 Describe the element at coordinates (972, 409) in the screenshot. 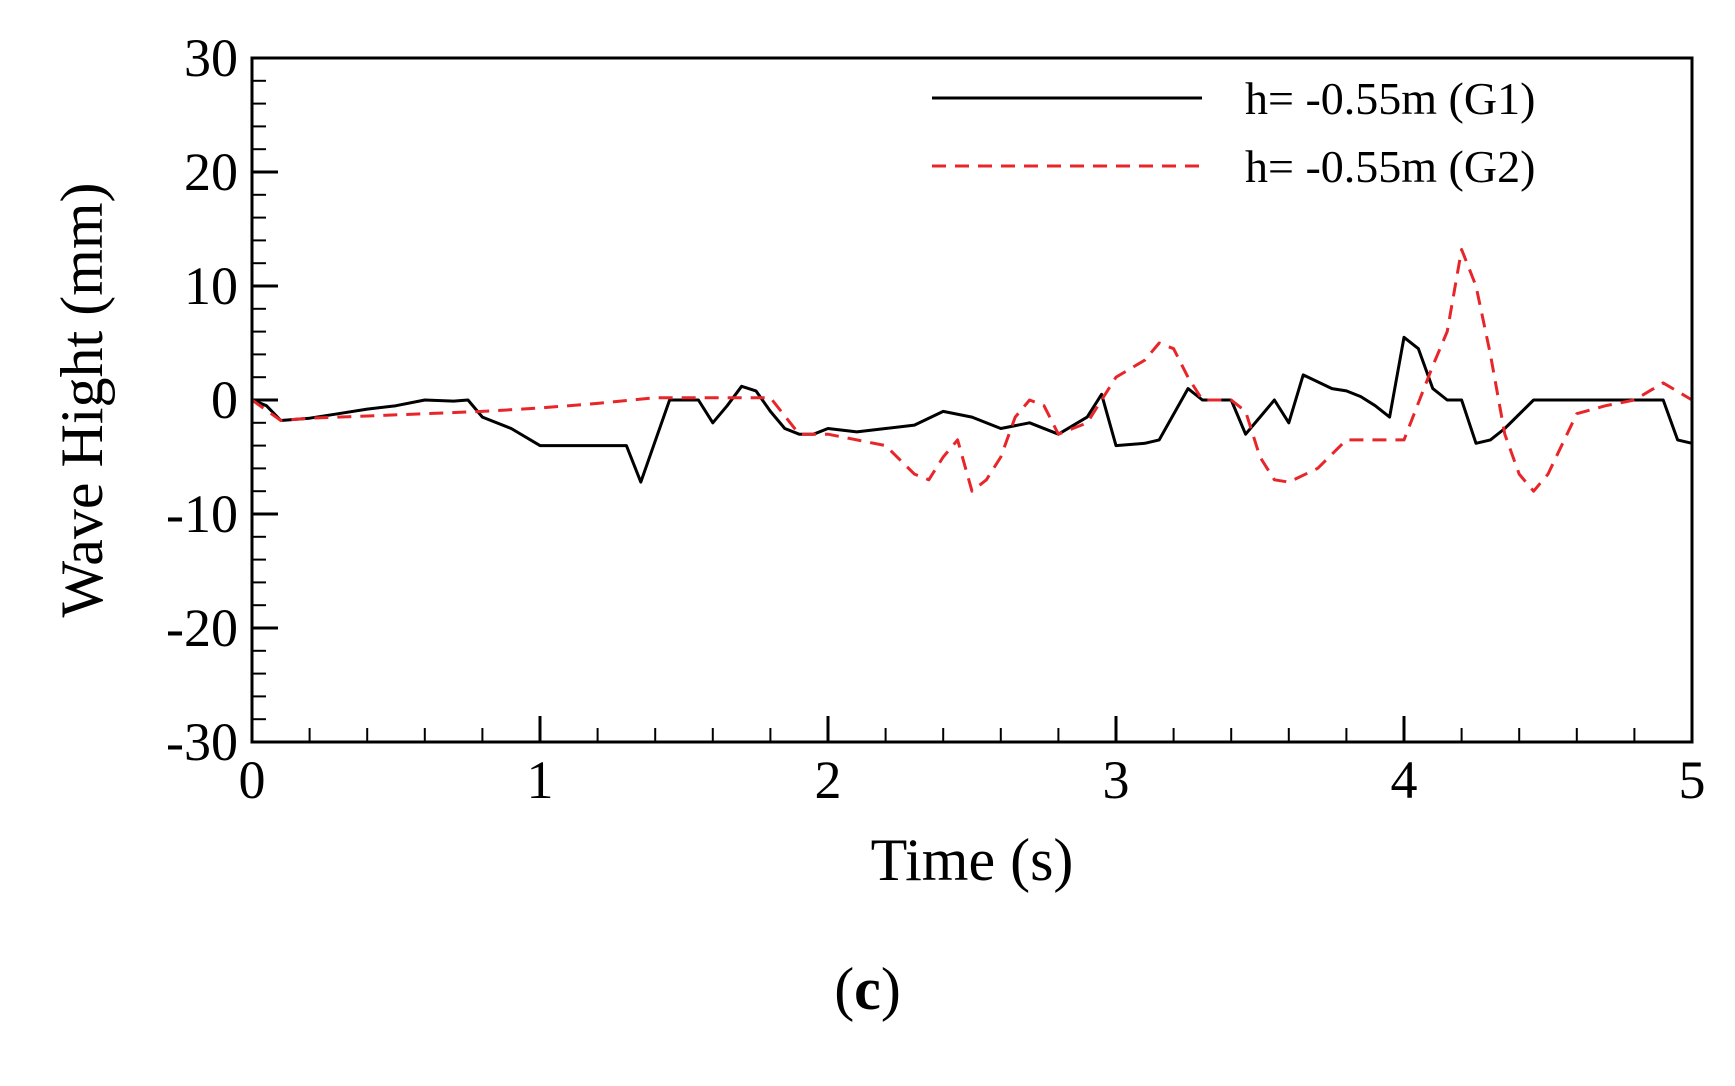

I see `series-line-g1` at that location.